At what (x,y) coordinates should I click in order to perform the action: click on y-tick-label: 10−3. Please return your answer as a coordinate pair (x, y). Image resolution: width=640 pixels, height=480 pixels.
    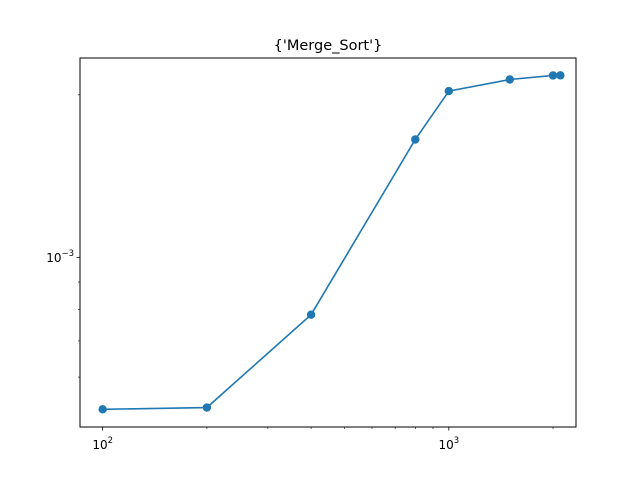
    Looking at the image, I should click on (60, 257).